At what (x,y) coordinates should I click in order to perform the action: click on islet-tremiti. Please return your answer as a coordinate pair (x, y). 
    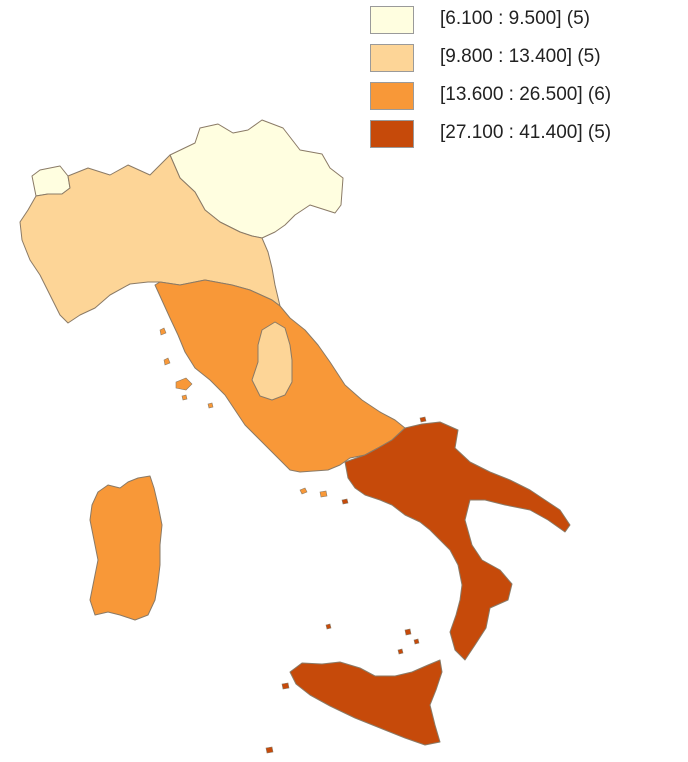
    Looking at the image, I should click on (423, 419).